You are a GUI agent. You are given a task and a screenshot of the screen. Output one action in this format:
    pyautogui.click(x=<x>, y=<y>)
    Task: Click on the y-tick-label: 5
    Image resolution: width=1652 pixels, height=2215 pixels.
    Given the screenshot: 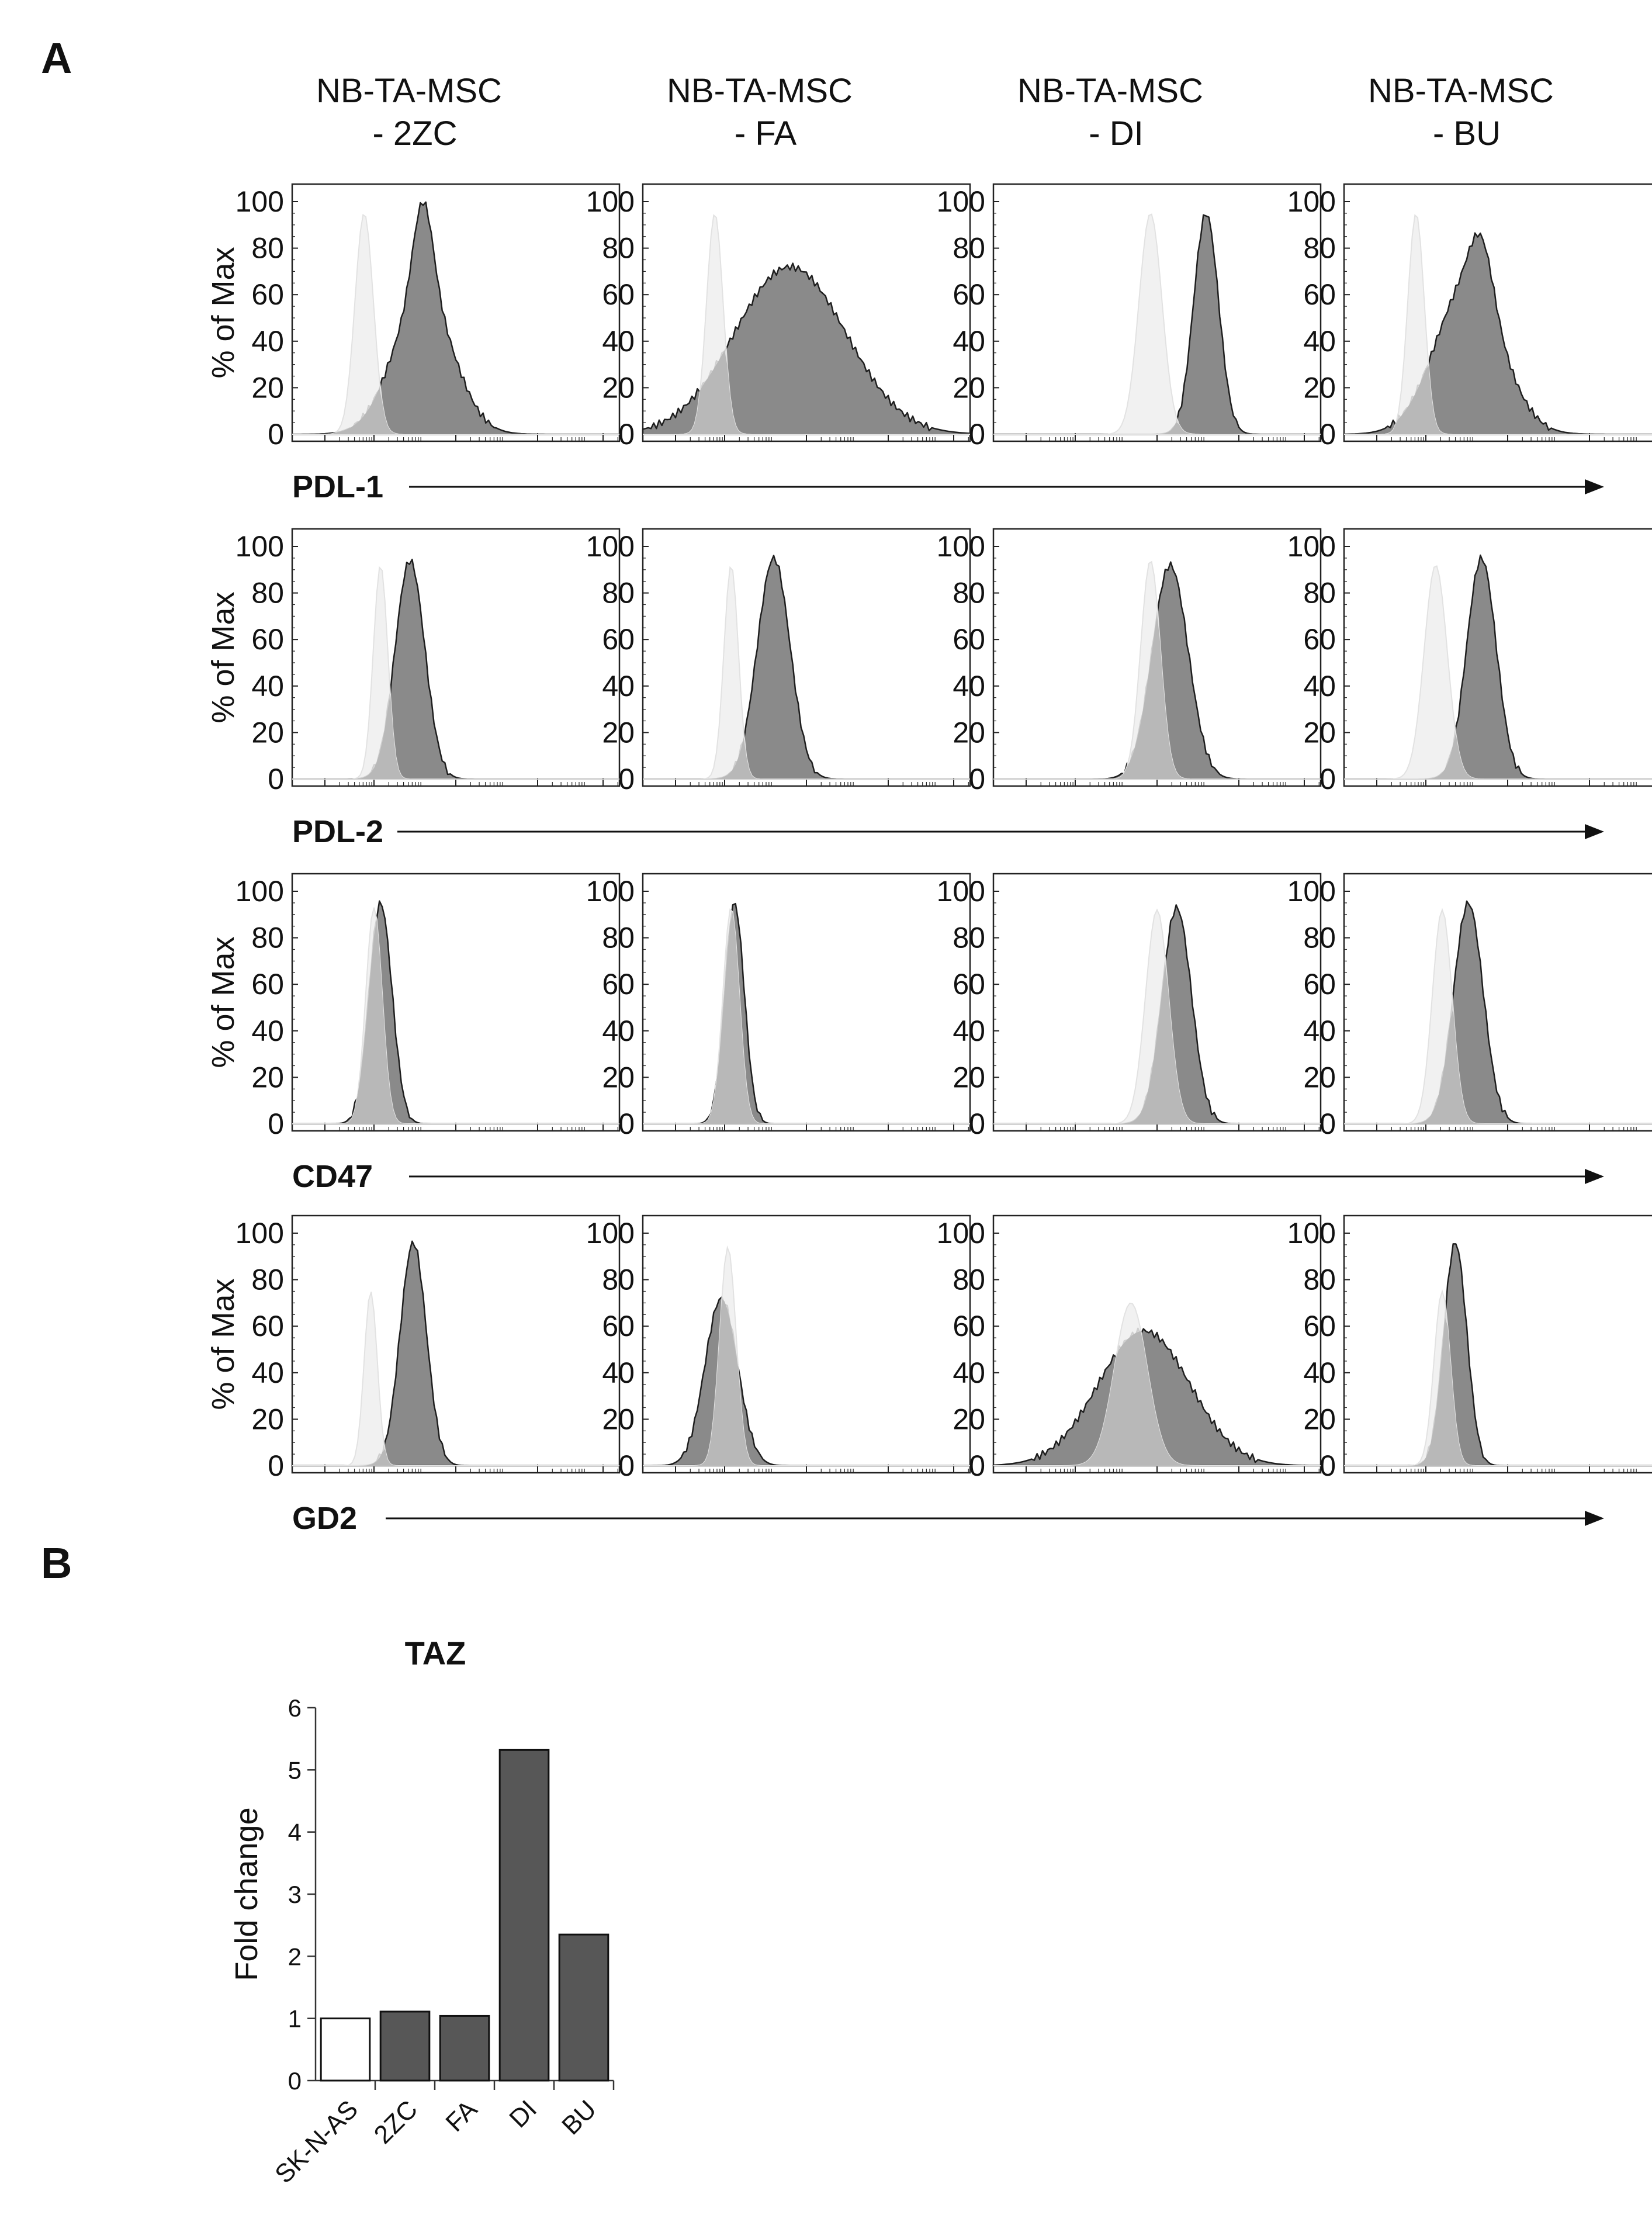 What is the action you would take?
    pyautogui.click(x=295, y=1770)
    